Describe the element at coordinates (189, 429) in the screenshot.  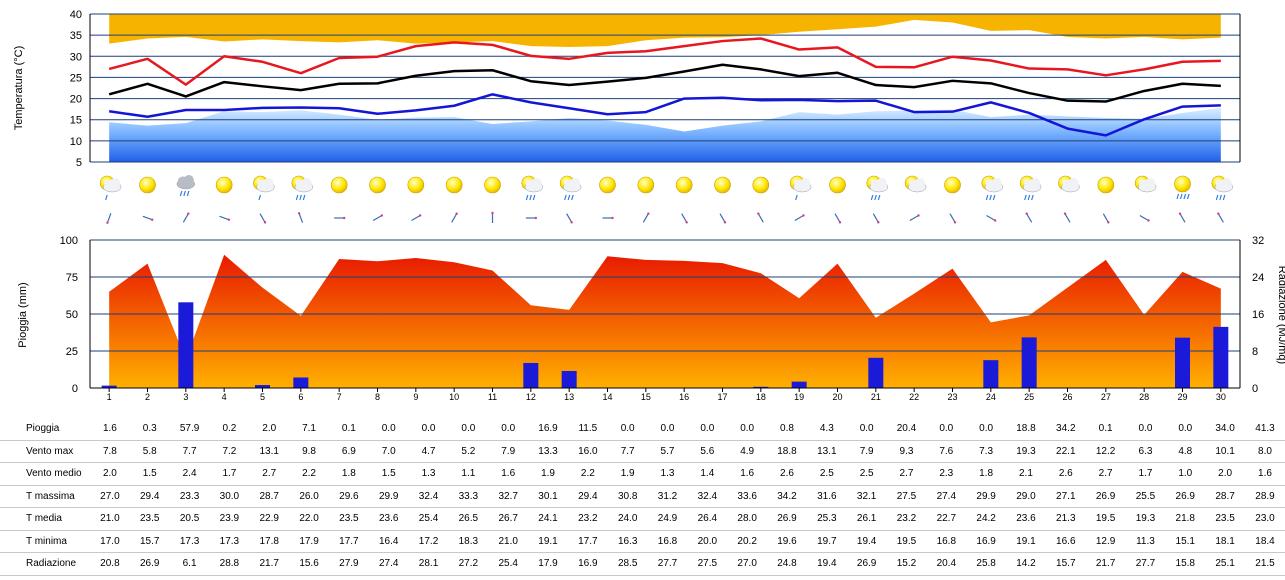
I see `table-cell: 57.9` at that location.